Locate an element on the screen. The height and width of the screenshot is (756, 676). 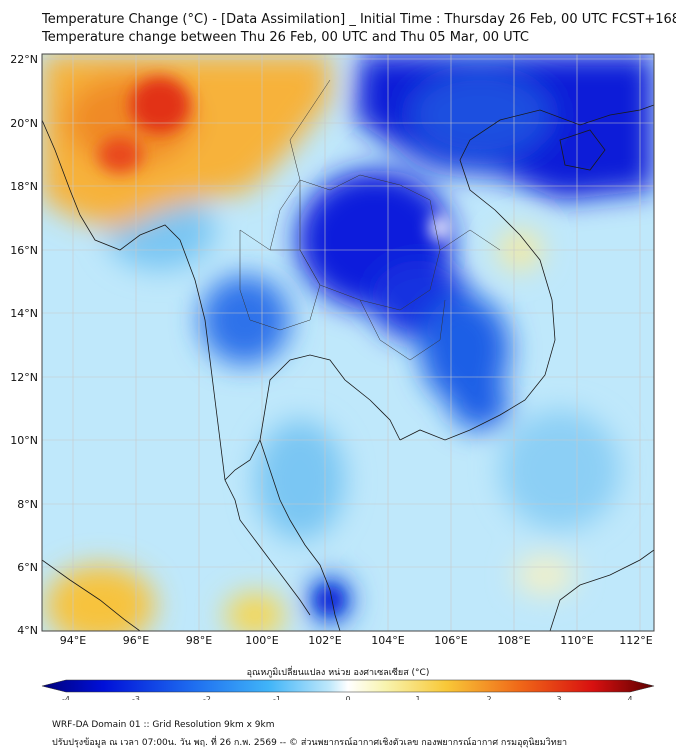
colorbar-bar is located at coordinates (348, 686).